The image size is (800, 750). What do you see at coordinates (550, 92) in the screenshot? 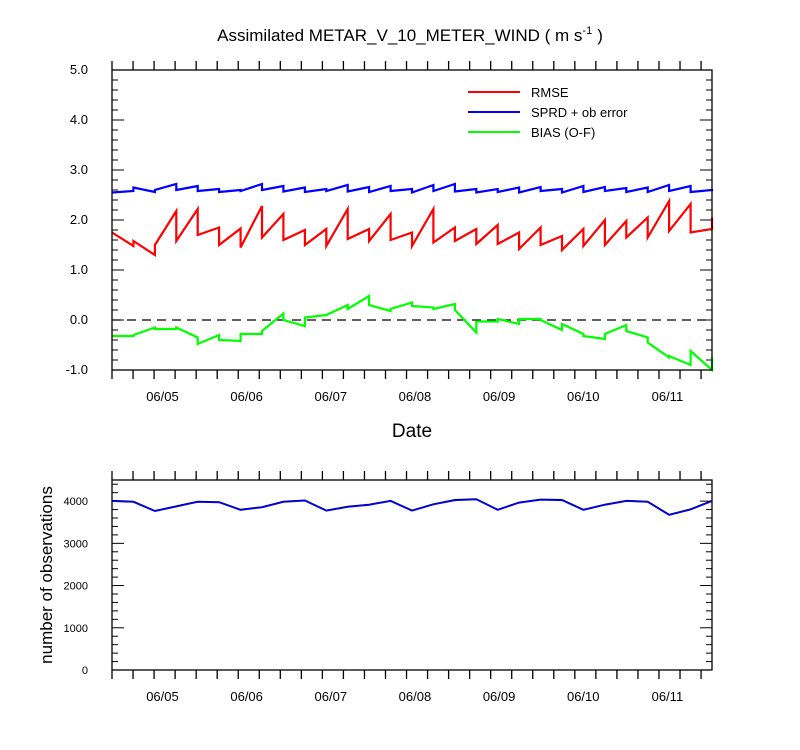
I see `legend-label: RMSE` at bounding box center [550, 92].